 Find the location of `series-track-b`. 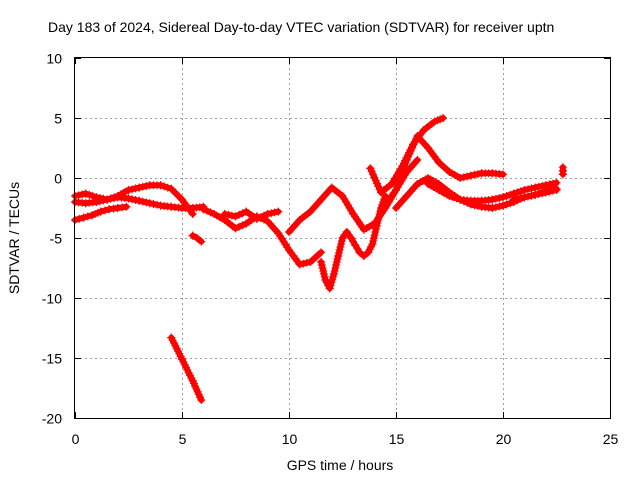

series-track-b is located at coordinates (139, 202).